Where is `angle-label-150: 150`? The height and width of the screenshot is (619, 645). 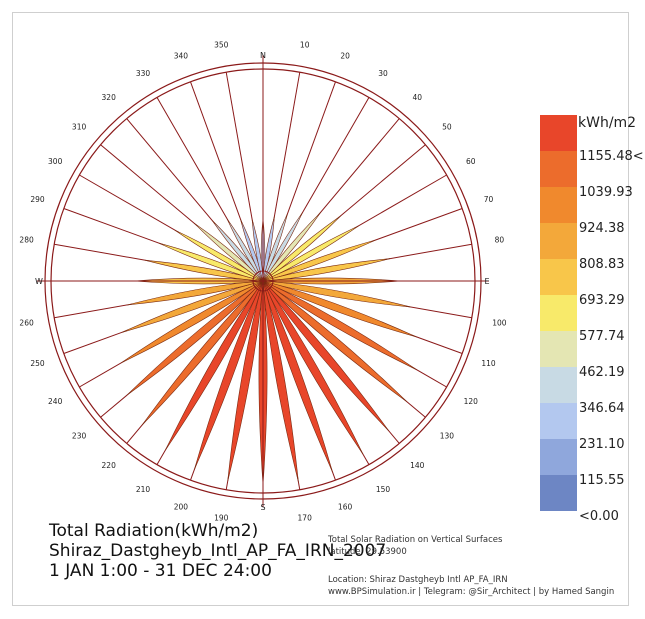
angle-label-150: 150 is located at coordinates (383, 489).